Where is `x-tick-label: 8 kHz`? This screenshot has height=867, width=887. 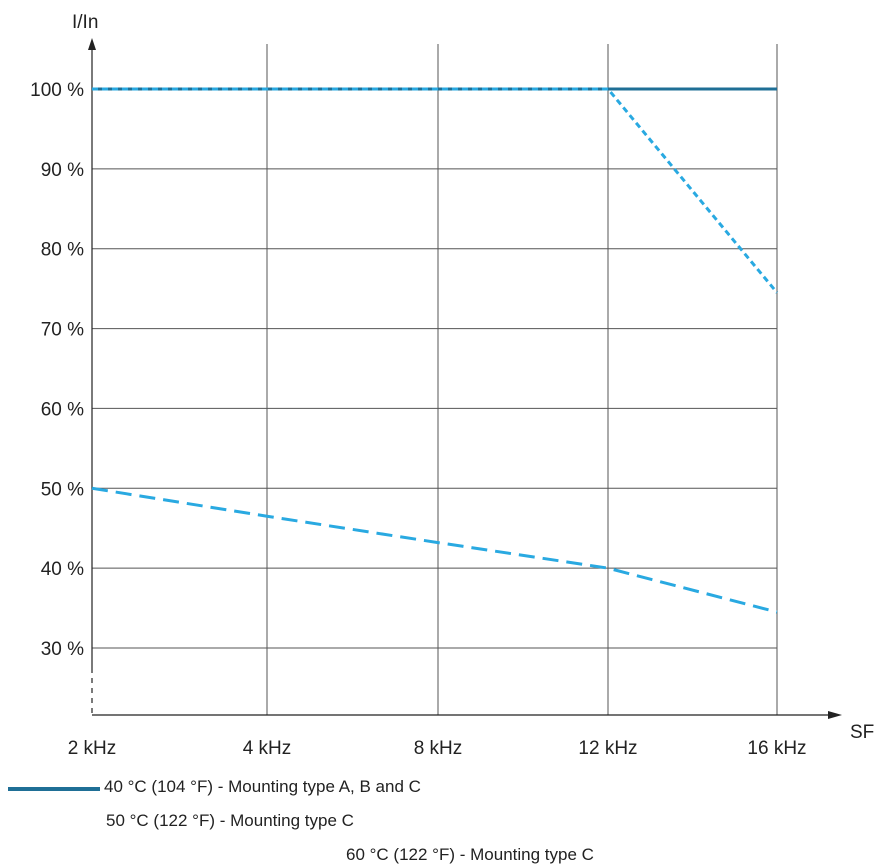 x-tick-label: 8 kHz is located at coordinates (438, 748).